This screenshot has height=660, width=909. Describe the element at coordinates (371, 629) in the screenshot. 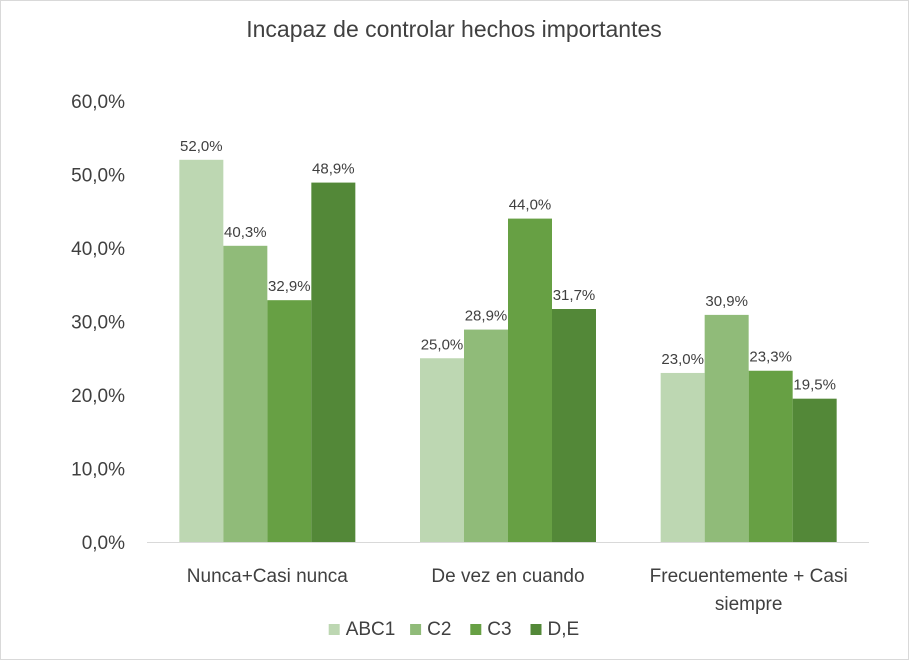

I see `legend-label: ABC1` at that location.